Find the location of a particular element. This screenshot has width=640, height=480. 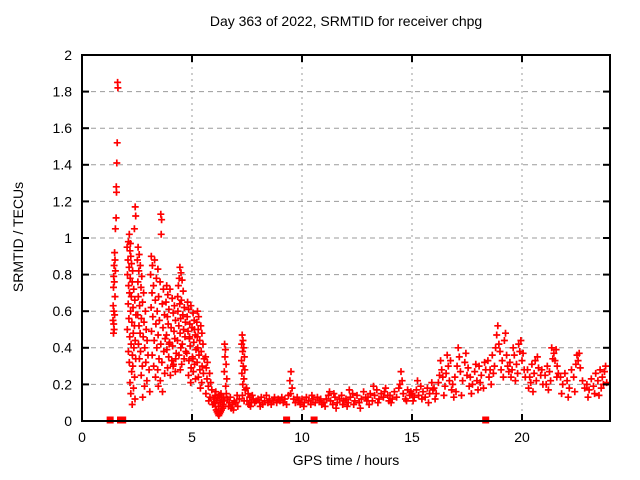

y-tick-label: 0.6 is located at coordinates (63, 311).